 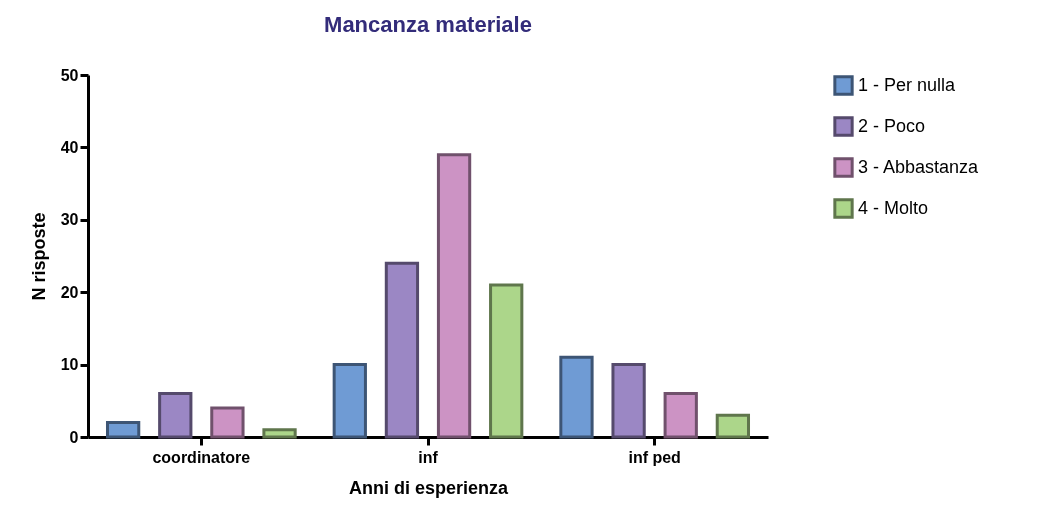 What do you see at coordinates (69, 147) in the screenshot?
I see `y-tick-label: 40` at bounding box center [69, 147].